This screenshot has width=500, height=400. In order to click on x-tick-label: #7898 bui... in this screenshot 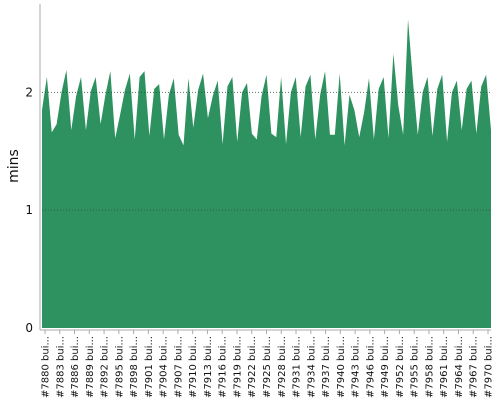, I will do `click(134, 367)`.